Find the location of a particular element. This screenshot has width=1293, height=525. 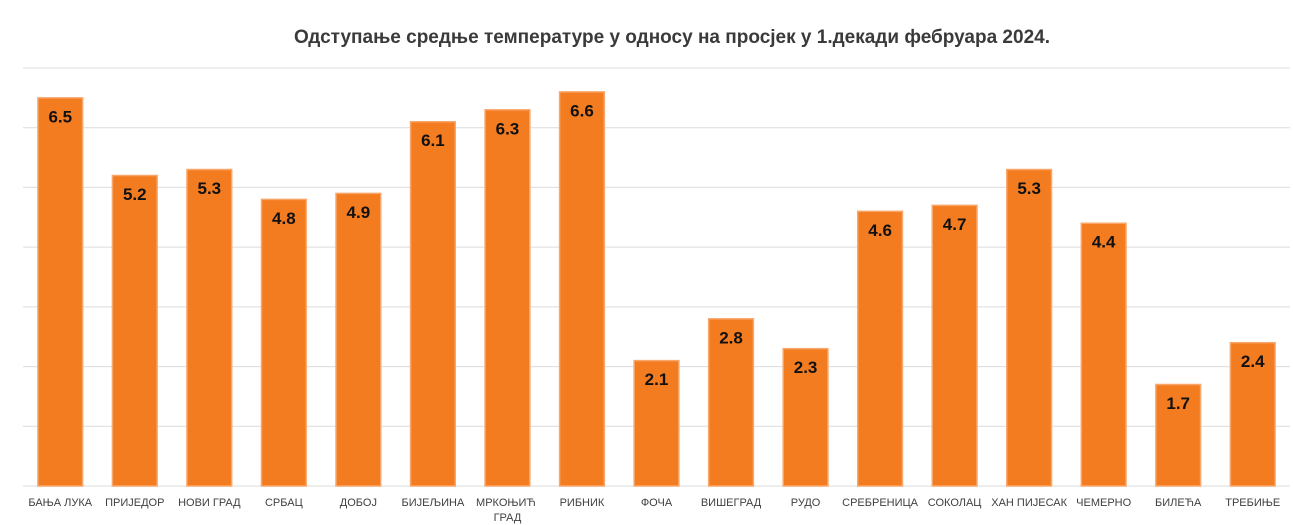

x-tick-label: НОВИ ГРАД is located at coordinates (209, 503).